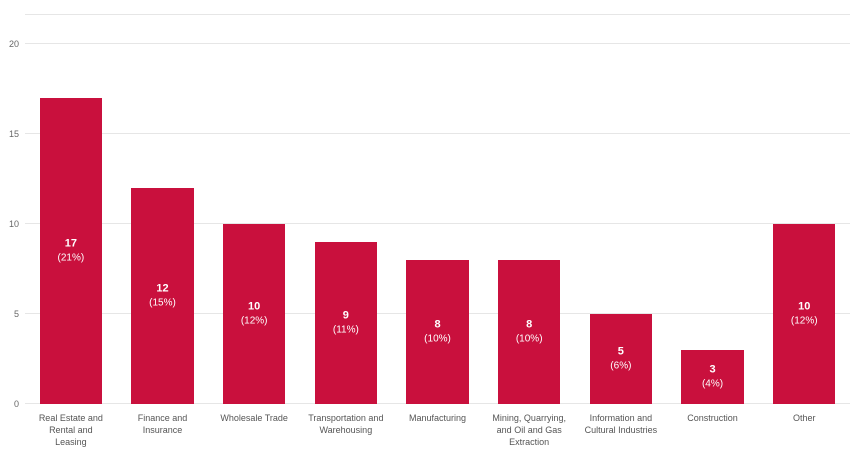 The height and width of the screenshot is (459, 854). What do you see at coordinates (162, 288) in the screenshot?
I see `bar-value: 12` at bounding box center [162, 288].